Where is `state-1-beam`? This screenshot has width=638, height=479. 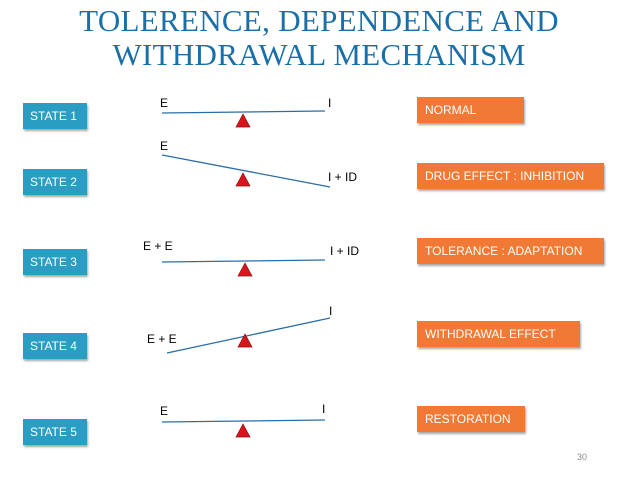
state-1-beam is located at coordinates (243, 112).